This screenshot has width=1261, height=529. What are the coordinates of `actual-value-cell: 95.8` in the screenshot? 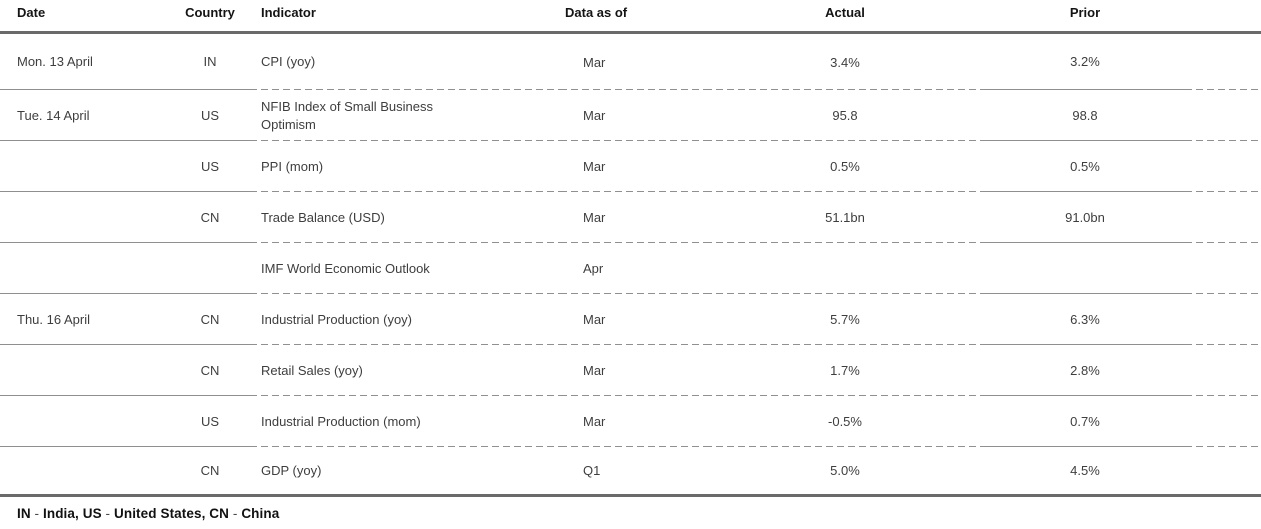 It's located at (845, 115).